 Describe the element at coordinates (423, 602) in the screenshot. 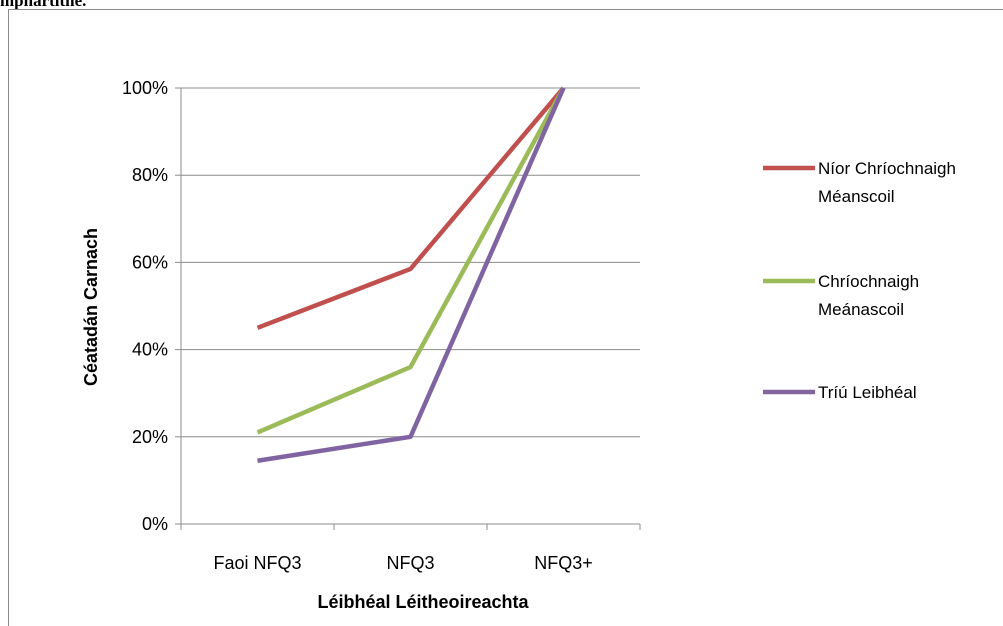

I see `x-axis-title: Léibhéal Léitheoireachta` at that location.